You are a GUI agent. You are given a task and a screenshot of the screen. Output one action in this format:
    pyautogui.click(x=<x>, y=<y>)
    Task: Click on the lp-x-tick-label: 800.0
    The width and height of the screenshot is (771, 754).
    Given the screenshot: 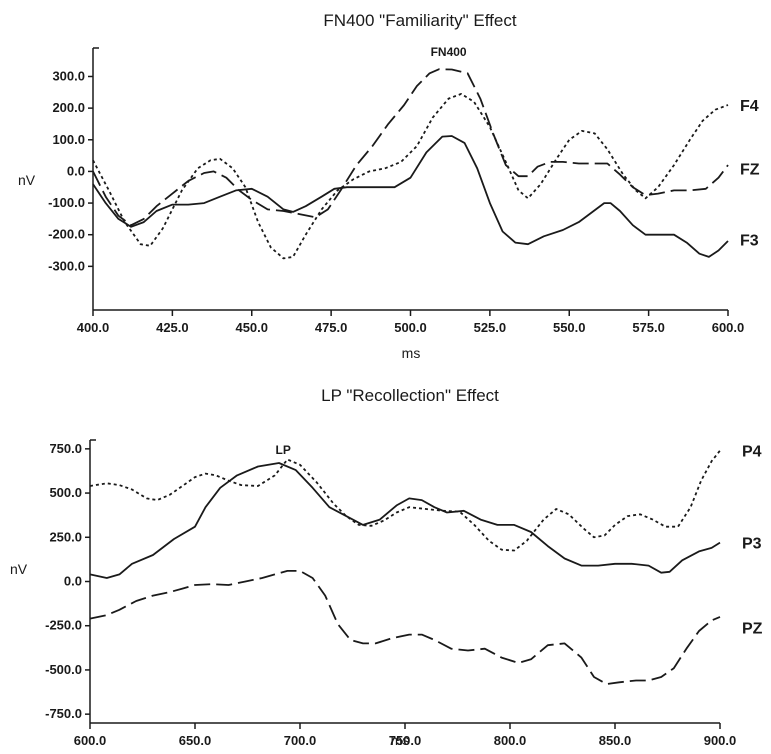 What is the action you would take?
    pyautogui.click(x=510, y=740)
    